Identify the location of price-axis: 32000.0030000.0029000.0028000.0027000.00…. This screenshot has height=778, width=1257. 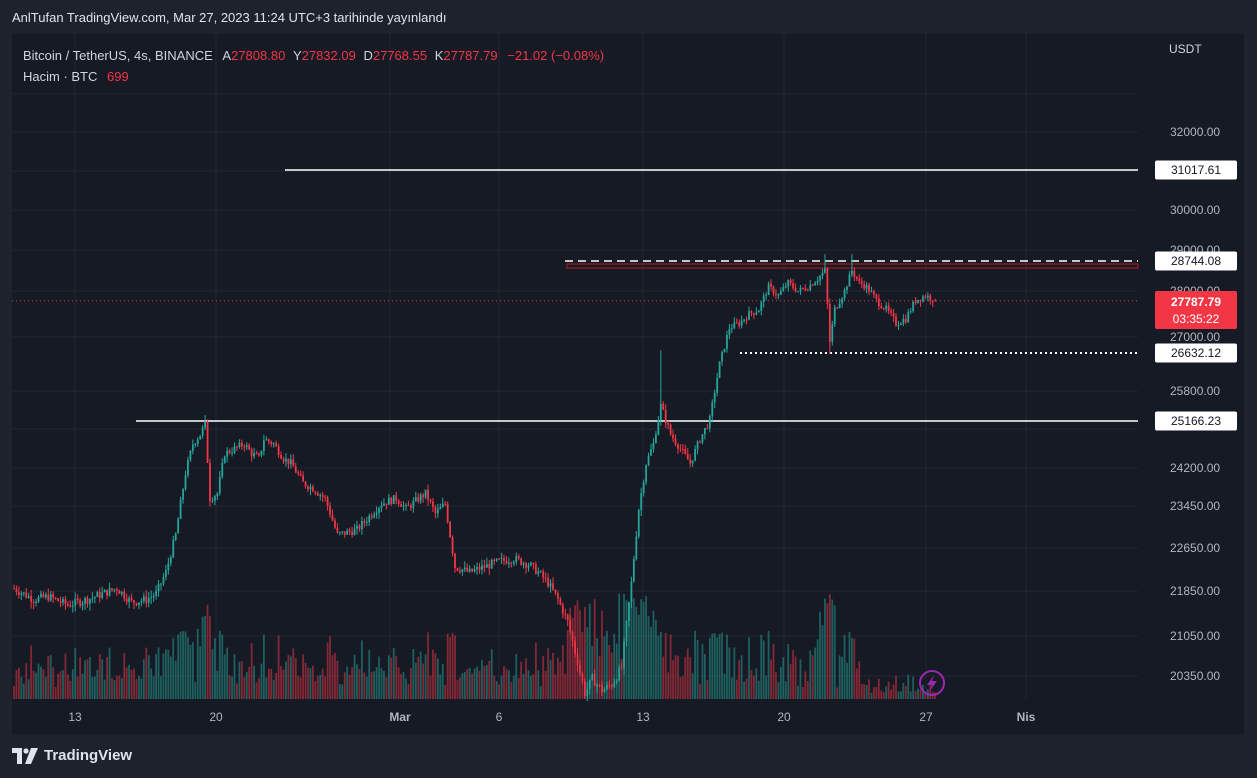
(1195, 404).